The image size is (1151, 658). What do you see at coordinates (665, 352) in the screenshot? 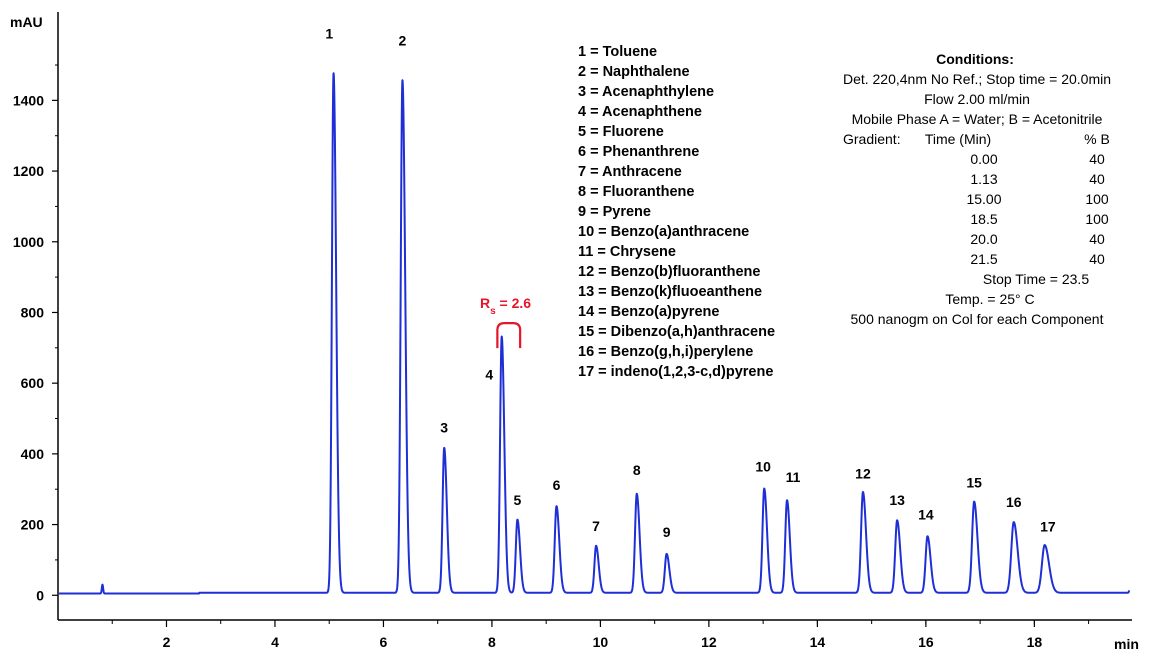
I see `legend-entry: 16 = Benzo(g,h,i)perylene` at bounding box center [665, 352].